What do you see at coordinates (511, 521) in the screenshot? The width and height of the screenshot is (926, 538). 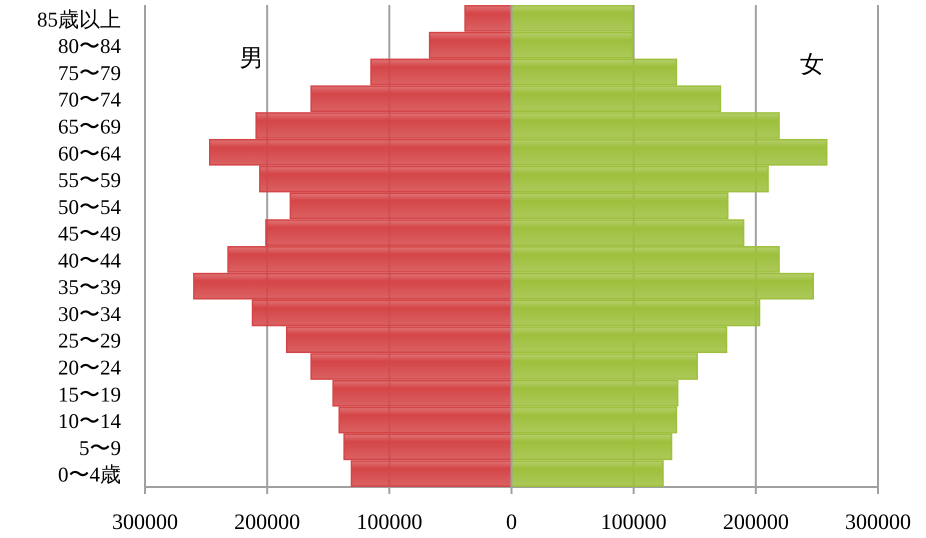 I see `x-tick-label: 0` at bounding box center [511, 521].